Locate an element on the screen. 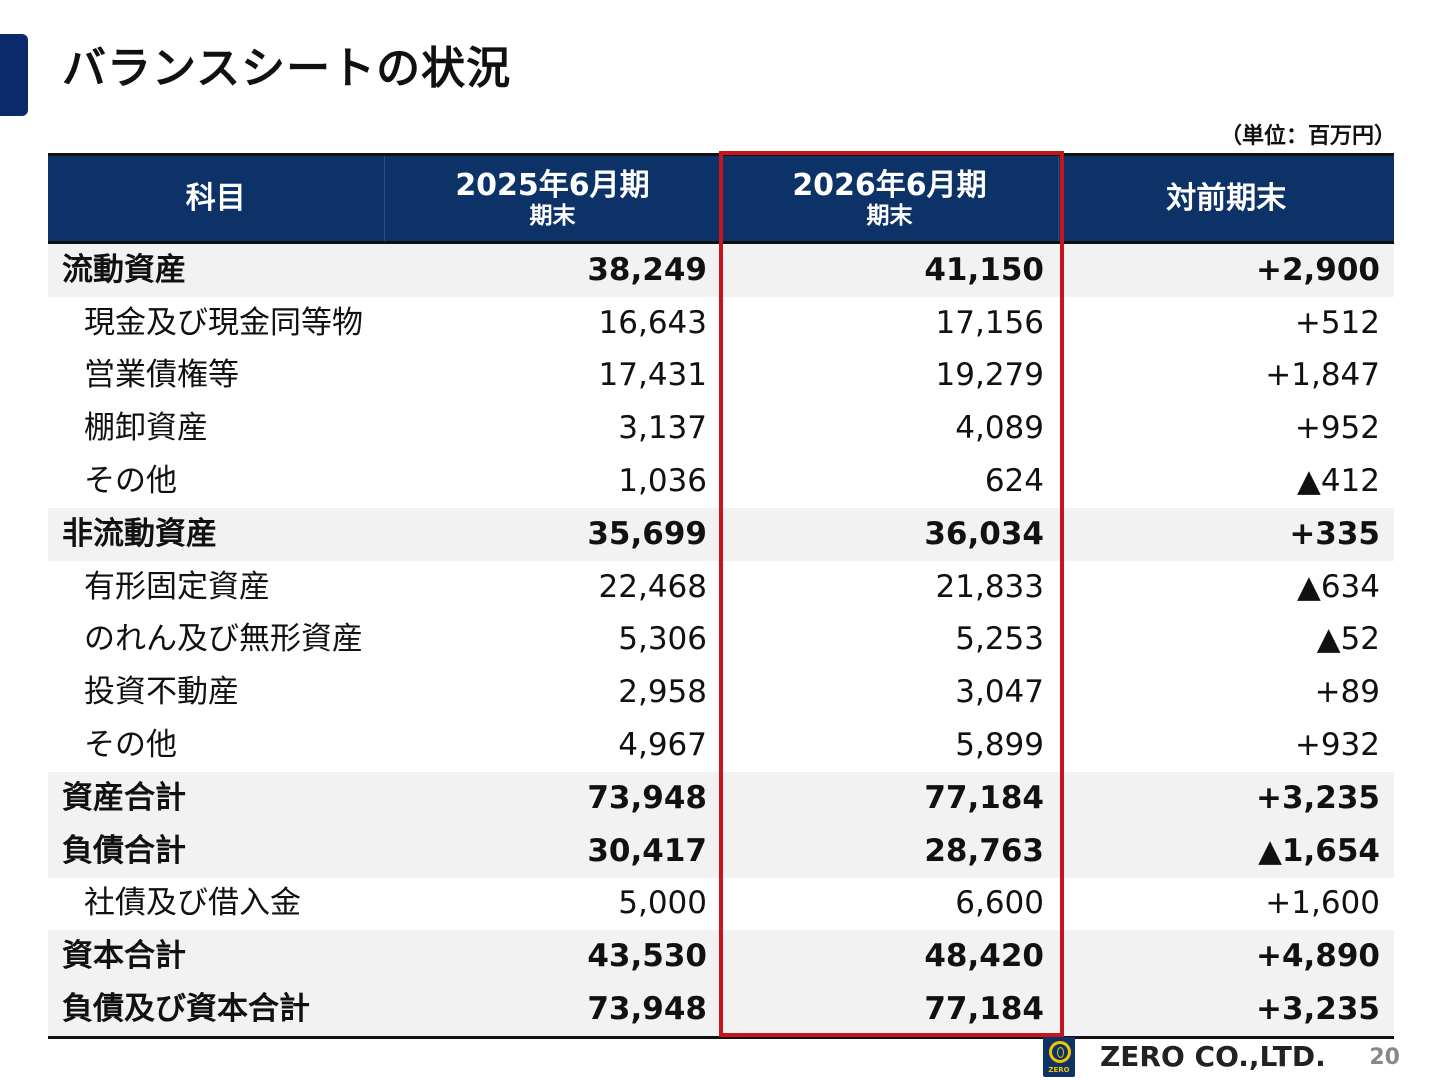 The height and width of the screenshot is (1080, 1440). row-change-value: +1,847 is located at coordinates (1226, 376).